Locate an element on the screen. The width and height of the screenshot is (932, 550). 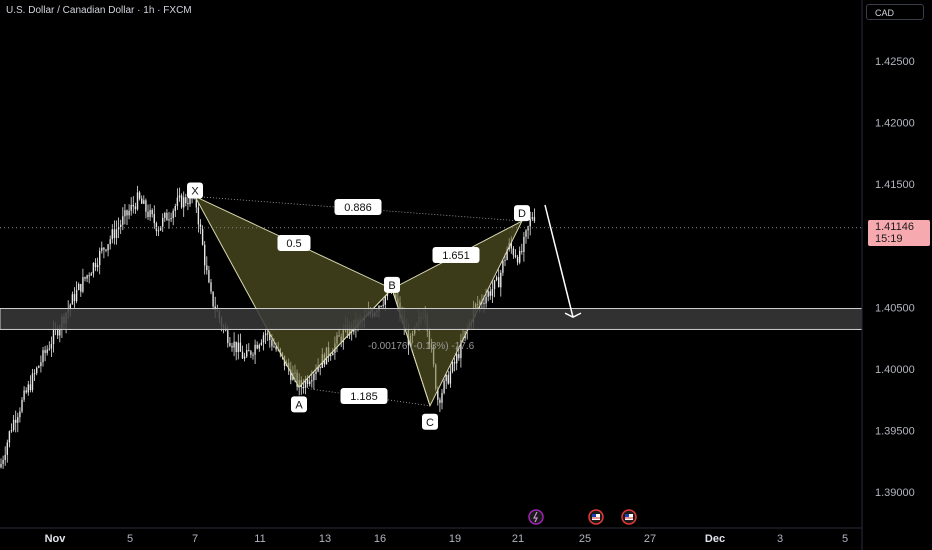
ab-leg is located at coordinates (345, 338).